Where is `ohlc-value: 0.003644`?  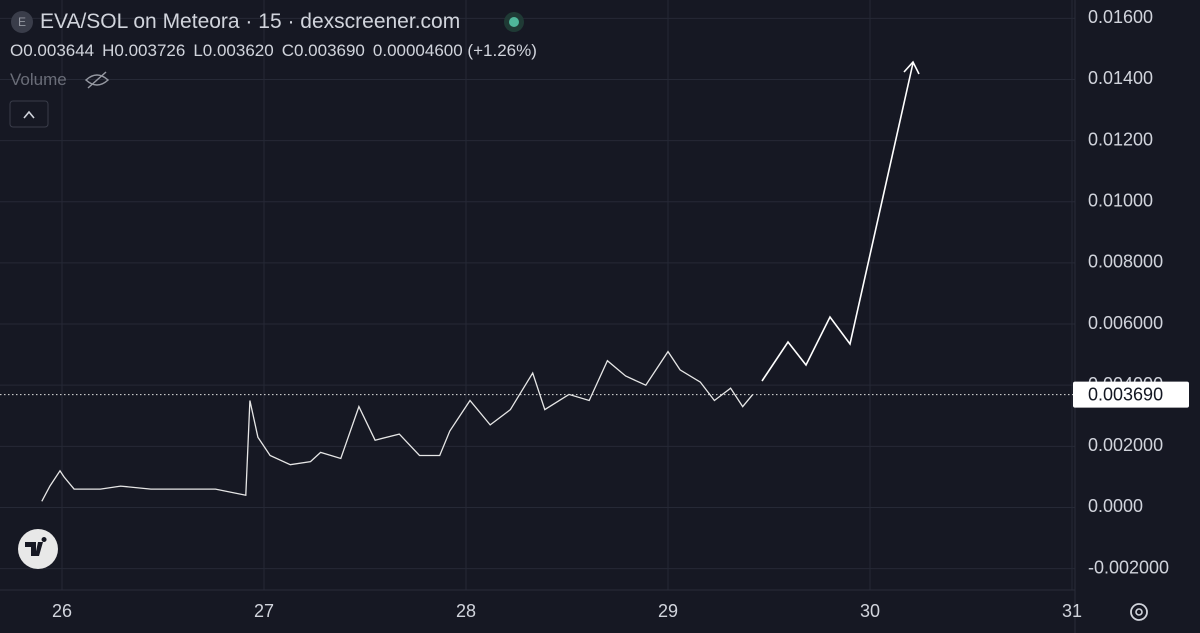 ohlc-value: 0.003644 is located at coordinates (59, 50).